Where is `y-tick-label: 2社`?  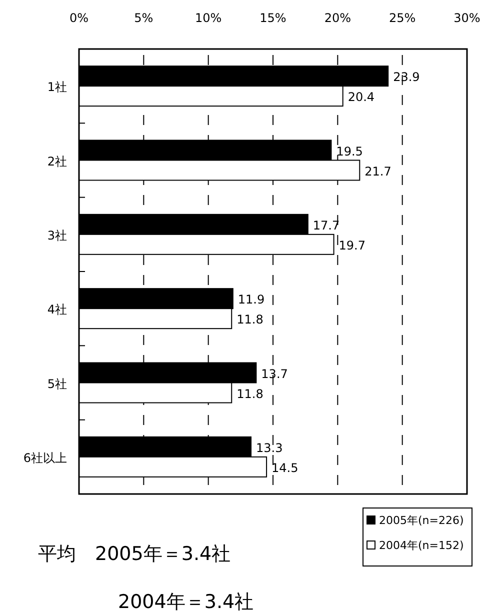
y-tick-label: 2社 is located at coordinates (57, 161).